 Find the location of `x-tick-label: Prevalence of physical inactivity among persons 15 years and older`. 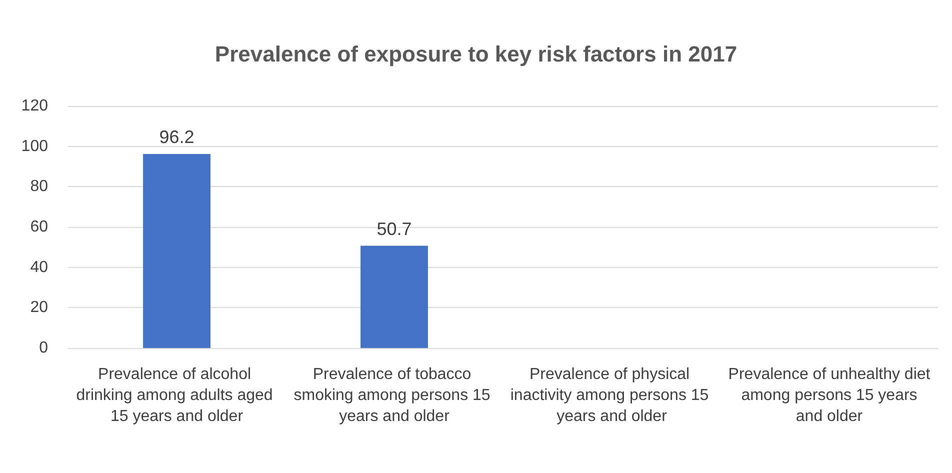

x-tick-label: Prevalence of physical inactivity among persons 15 years and older is located at coordinates (612, 395).